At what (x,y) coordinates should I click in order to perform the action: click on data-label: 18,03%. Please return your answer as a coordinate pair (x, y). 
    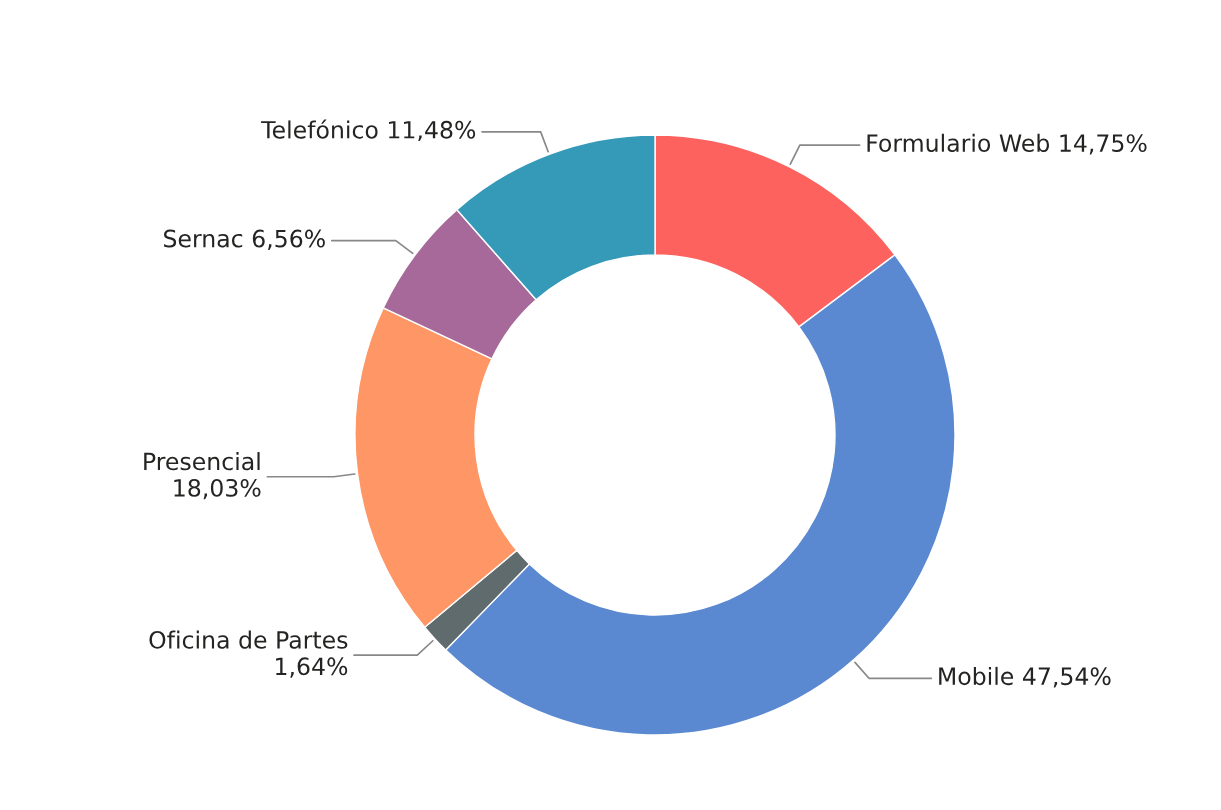
    Looking at the image, I should click on (217, 489).